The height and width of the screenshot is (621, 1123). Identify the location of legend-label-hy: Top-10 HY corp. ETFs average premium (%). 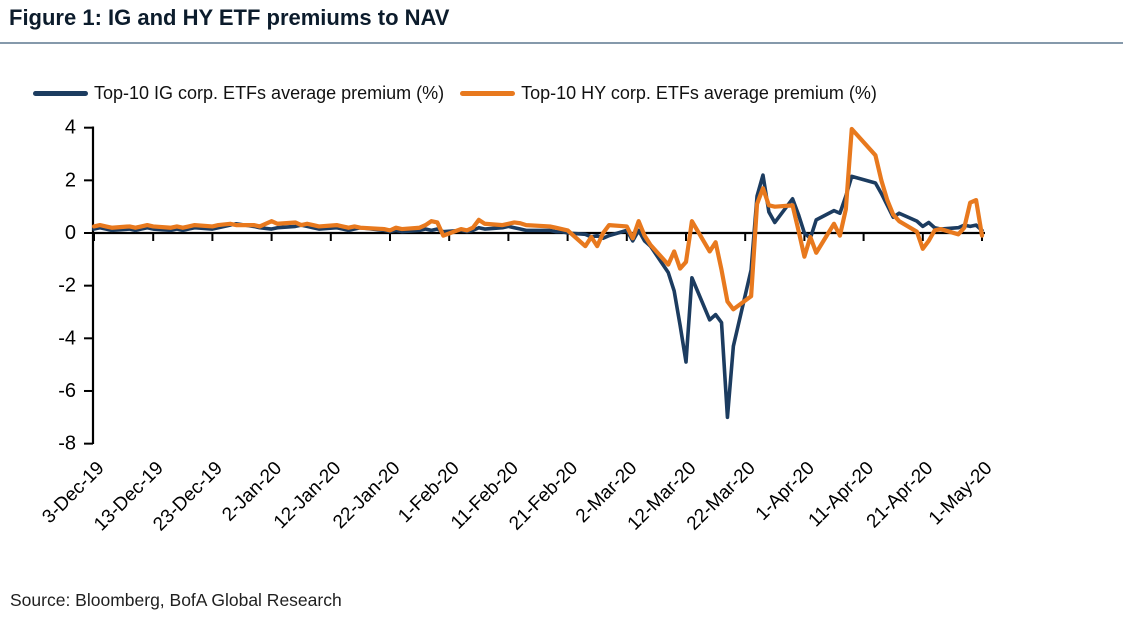
(699, 93).